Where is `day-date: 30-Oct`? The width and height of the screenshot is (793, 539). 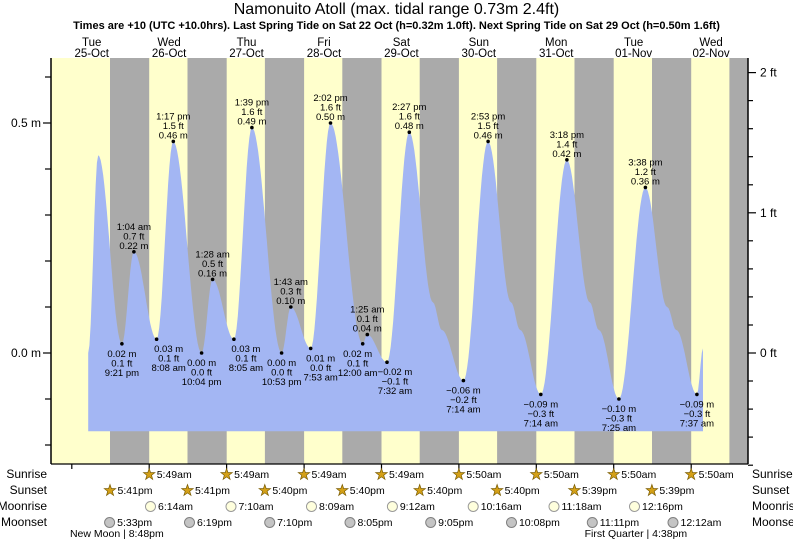
day-date: 30-Oct is located at coordinates (479, 54).